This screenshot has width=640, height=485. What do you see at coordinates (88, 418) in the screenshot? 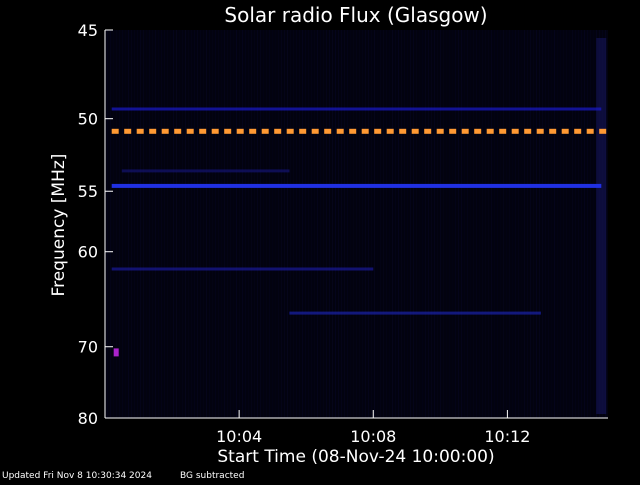
I see `y-tick-label: 80` at bounding box center [88, 418].